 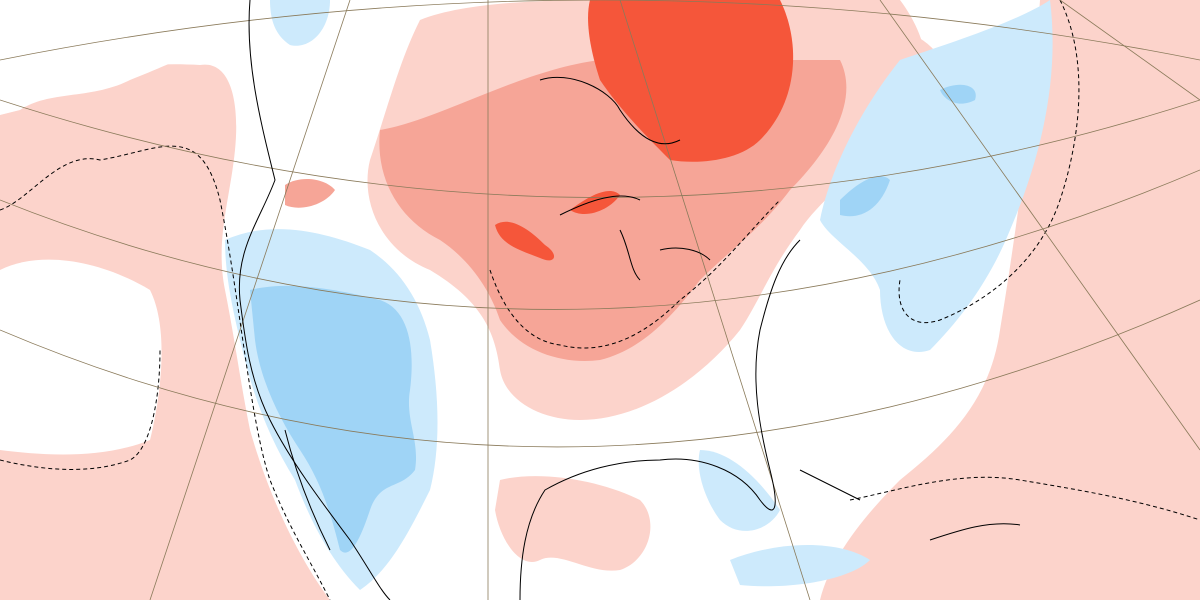 What do you see at coordinates (989, 162) in the screenshot?
I see `atlantic-contour` at bounding box center [989, 162].